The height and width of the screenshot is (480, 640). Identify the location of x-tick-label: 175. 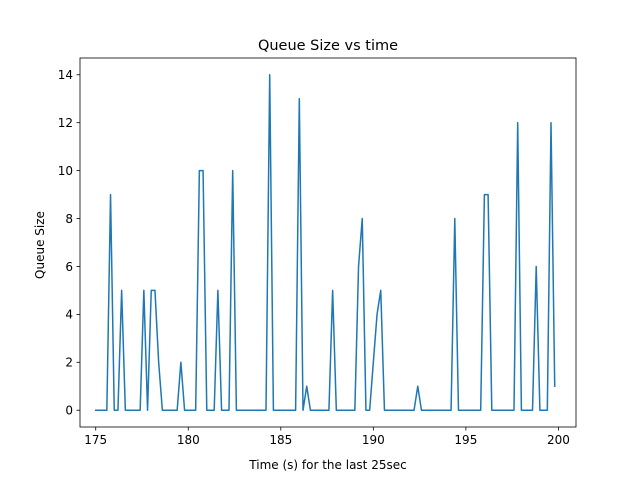
(95, 440).